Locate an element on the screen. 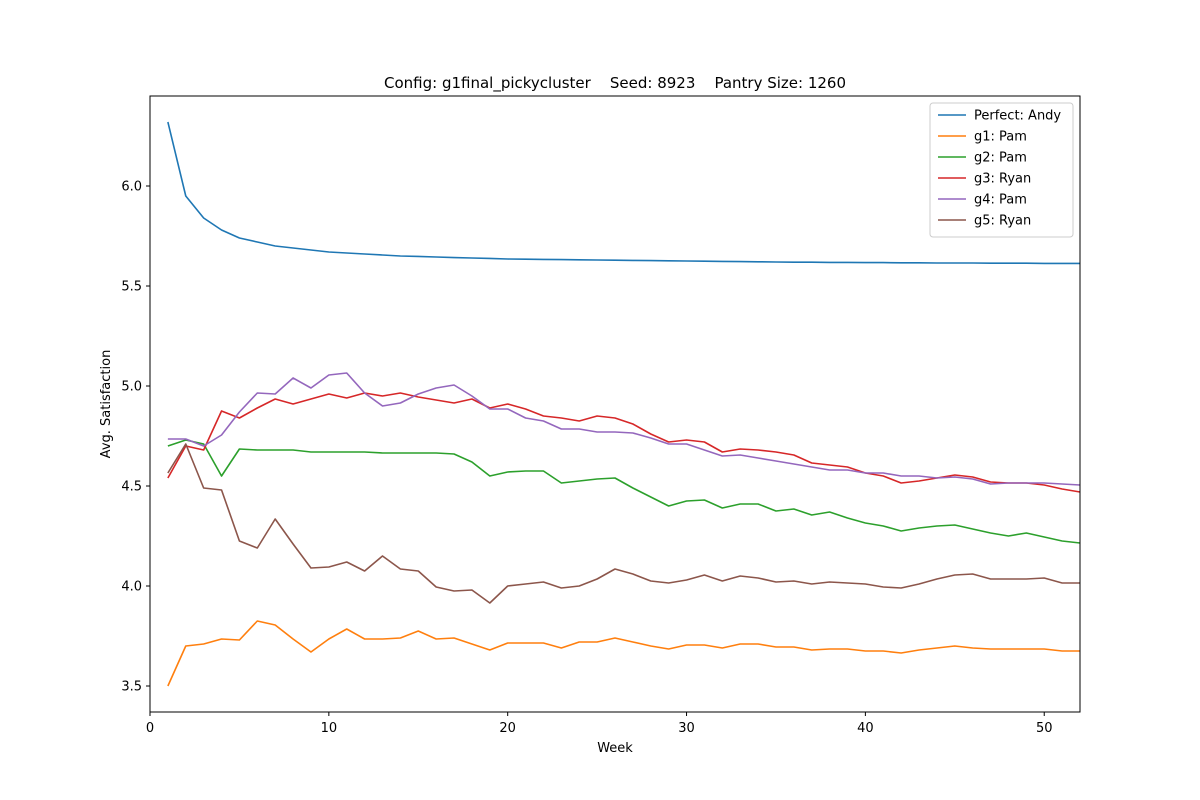 The image size is (1200, 800). x-tick-label: 10 is located at coordinates (329, 728).